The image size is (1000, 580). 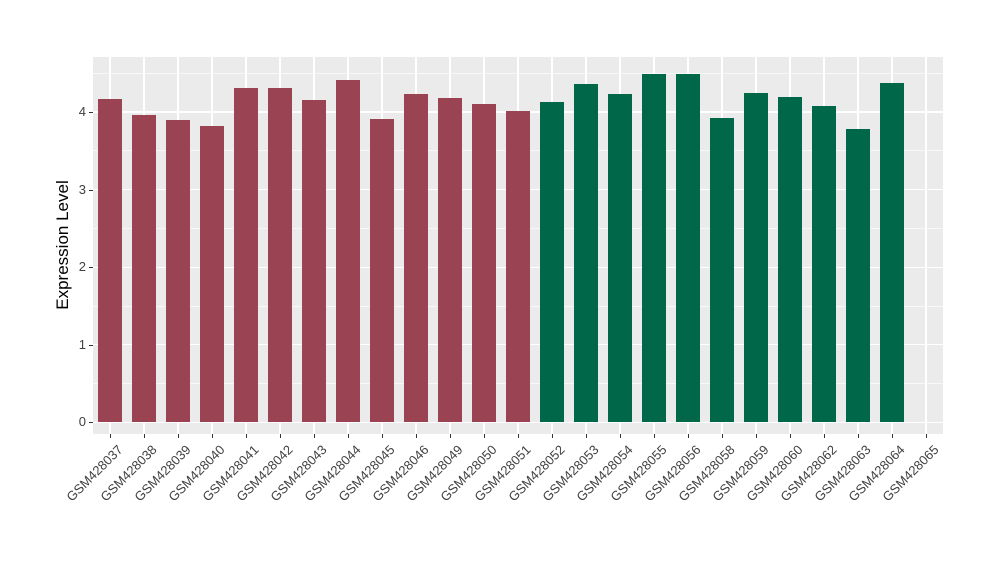 I want to click on bar-GSM428060, so click(x=790, y=260).